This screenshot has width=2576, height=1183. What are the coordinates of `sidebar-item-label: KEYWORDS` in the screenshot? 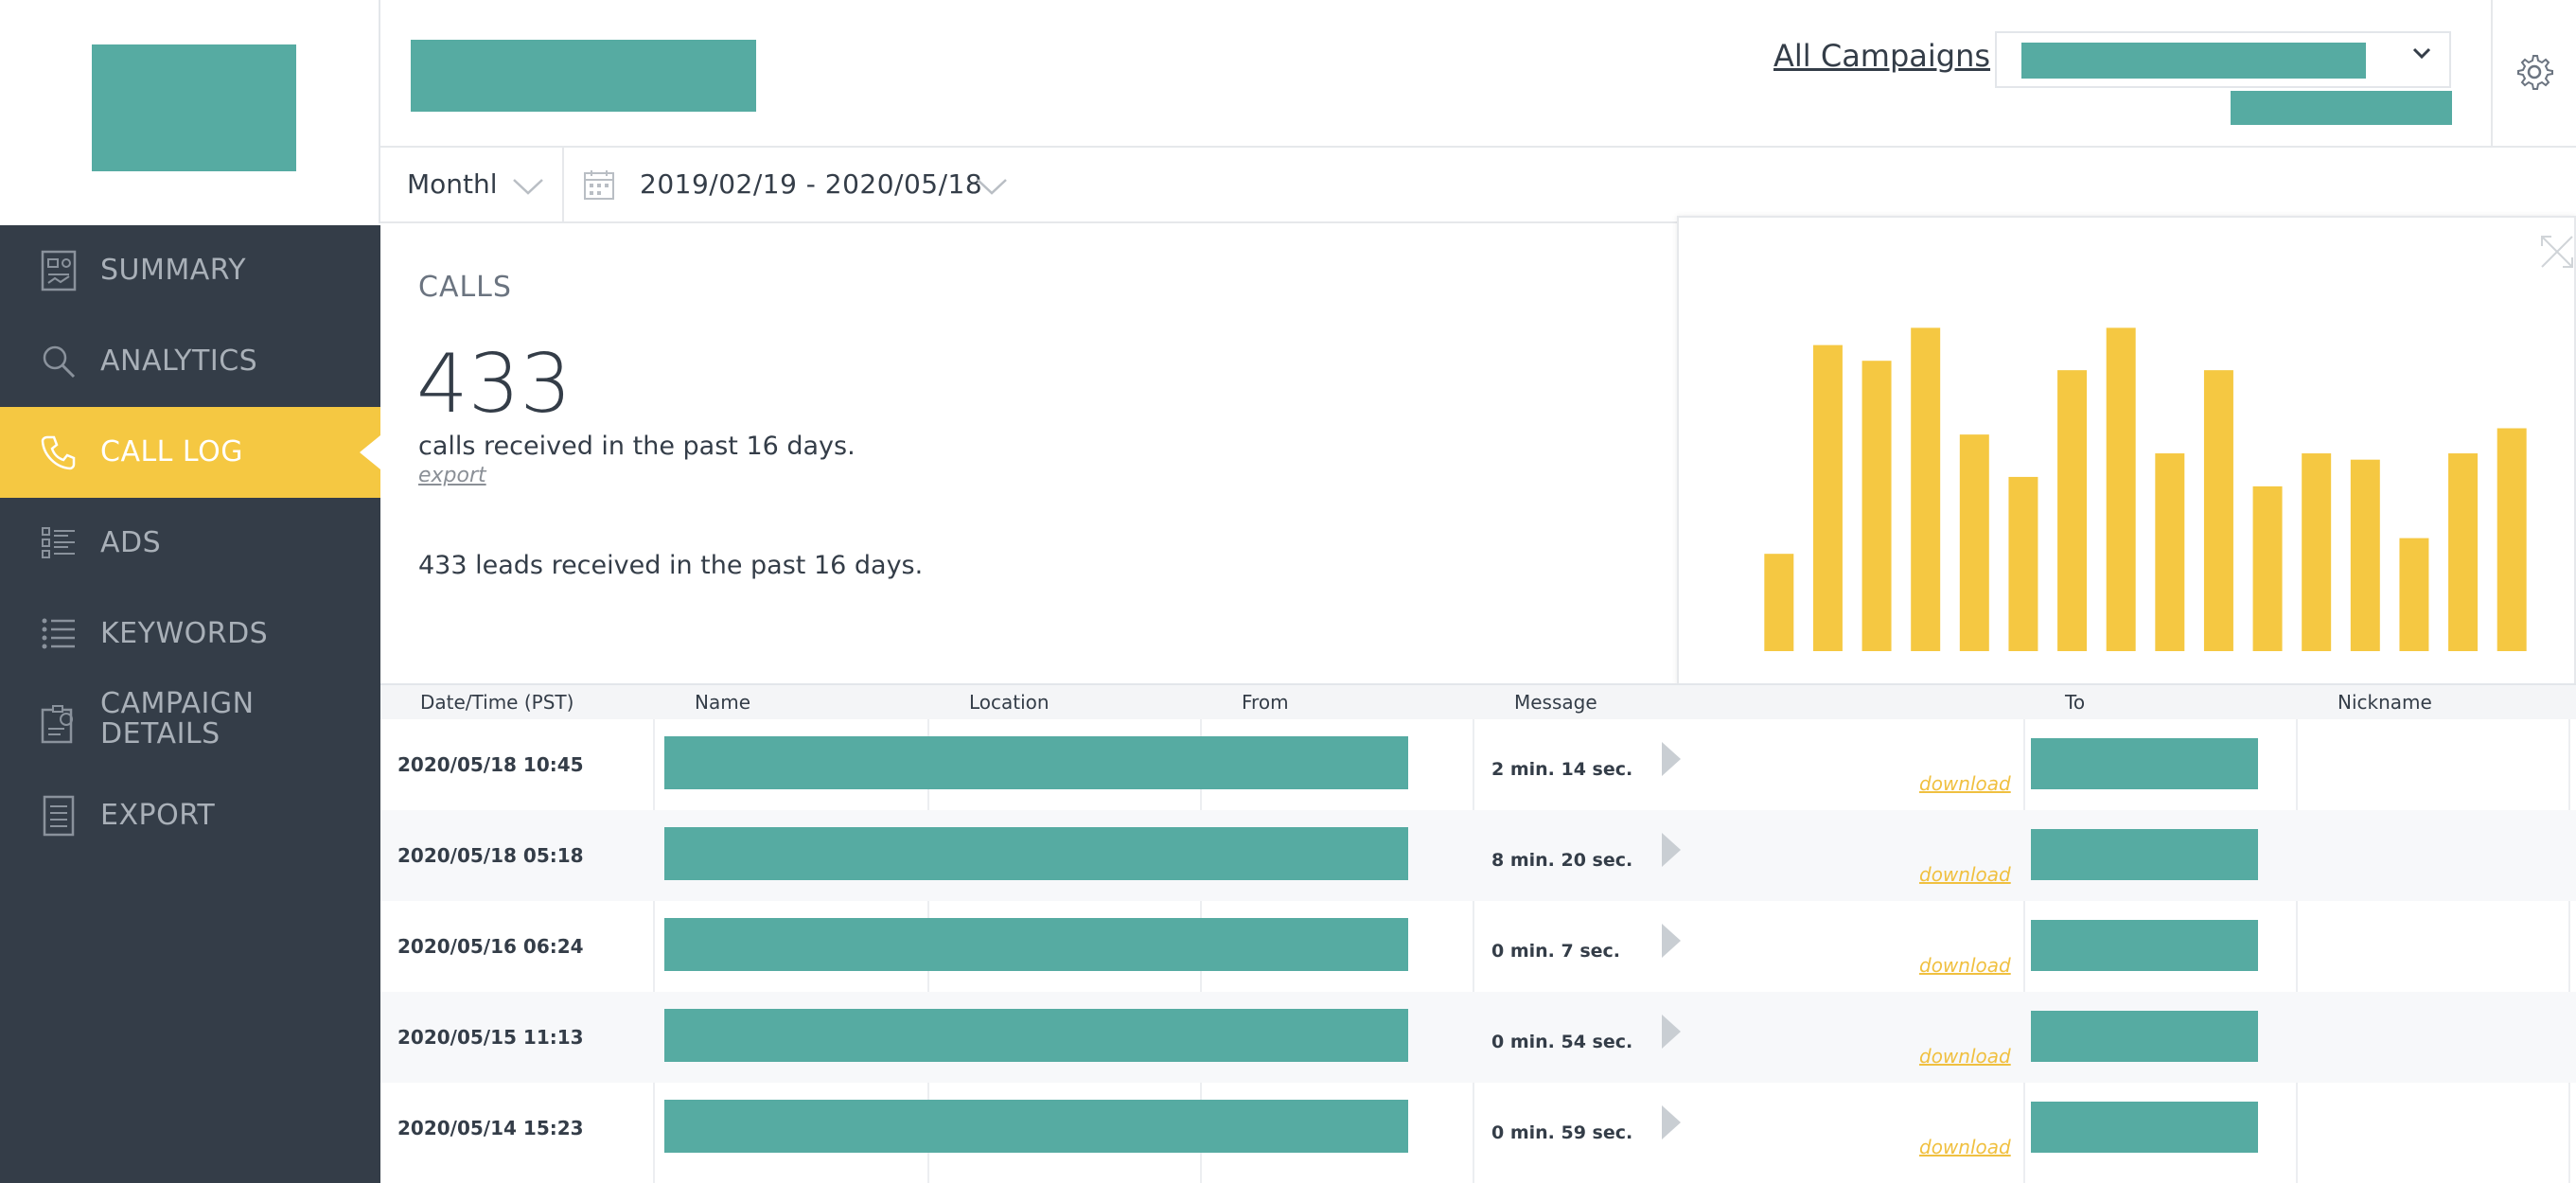 It's located at (184, 633).